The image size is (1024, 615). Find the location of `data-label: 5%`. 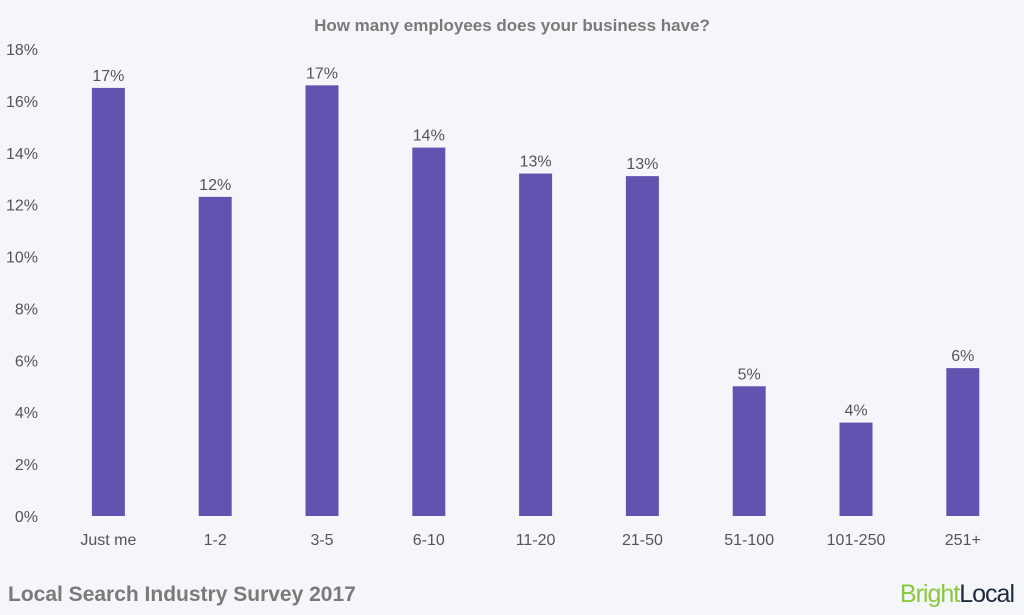

data-label: 5% is located at coordinates (749, 374).